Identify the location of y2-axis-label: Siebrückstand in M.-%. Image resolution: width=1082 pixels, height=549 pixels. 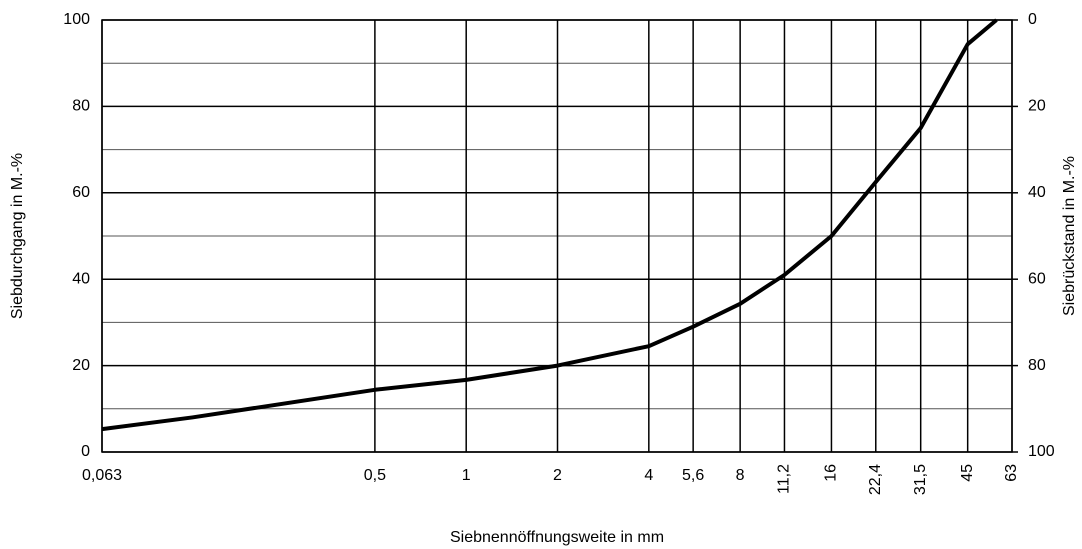
(1069, 236).